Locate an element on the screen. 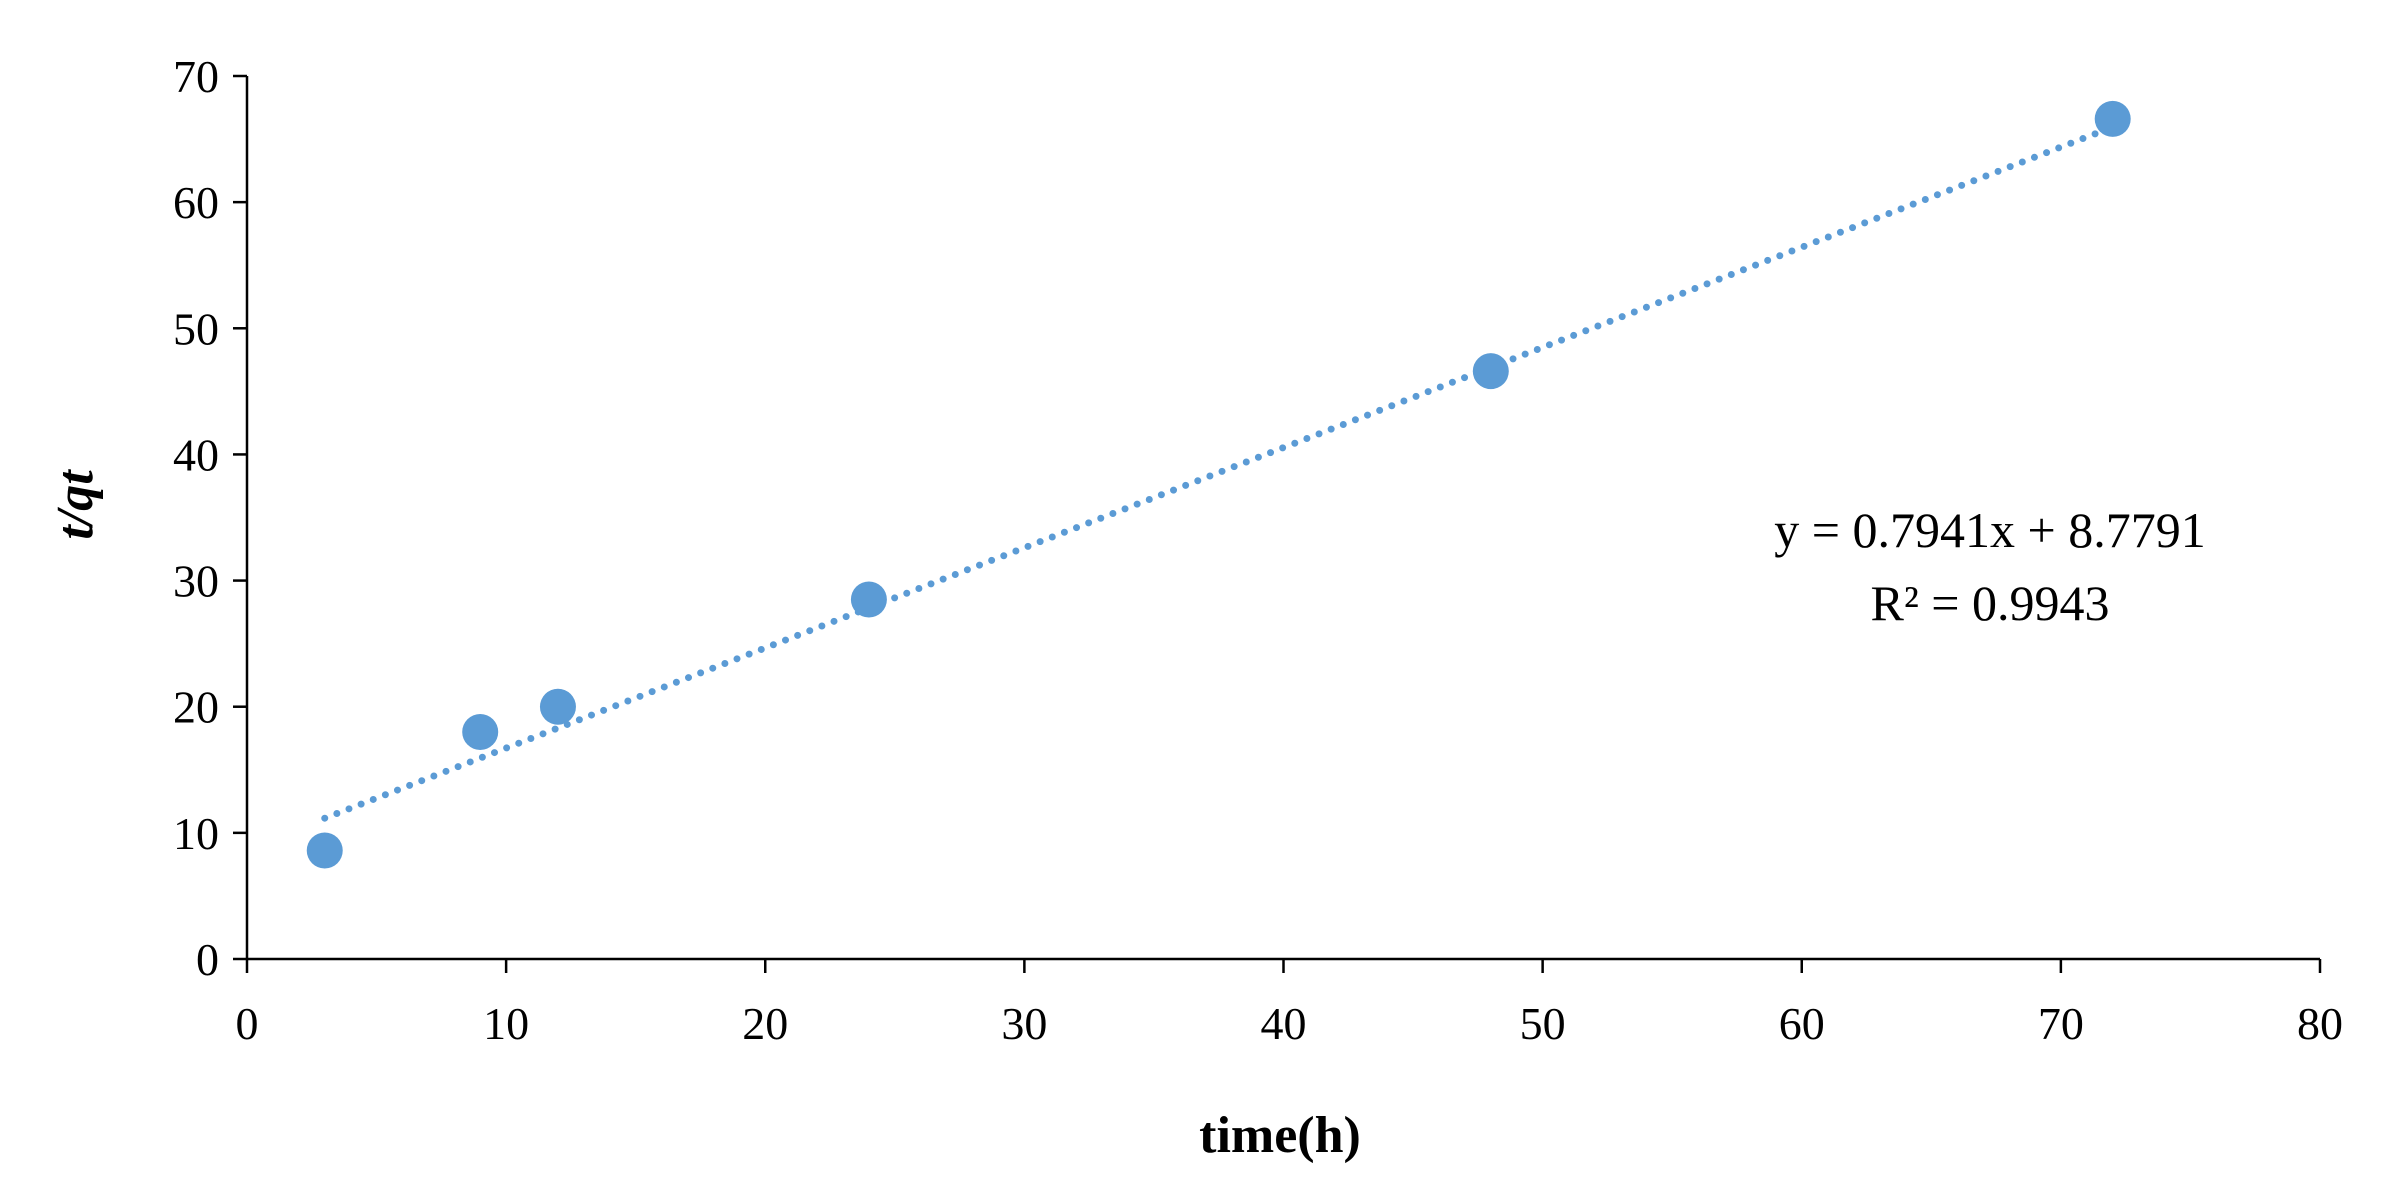 The height and width of the screenshot is (1203, 2385). x-tick-label: 40 is located at coordinates (1284, 1023).